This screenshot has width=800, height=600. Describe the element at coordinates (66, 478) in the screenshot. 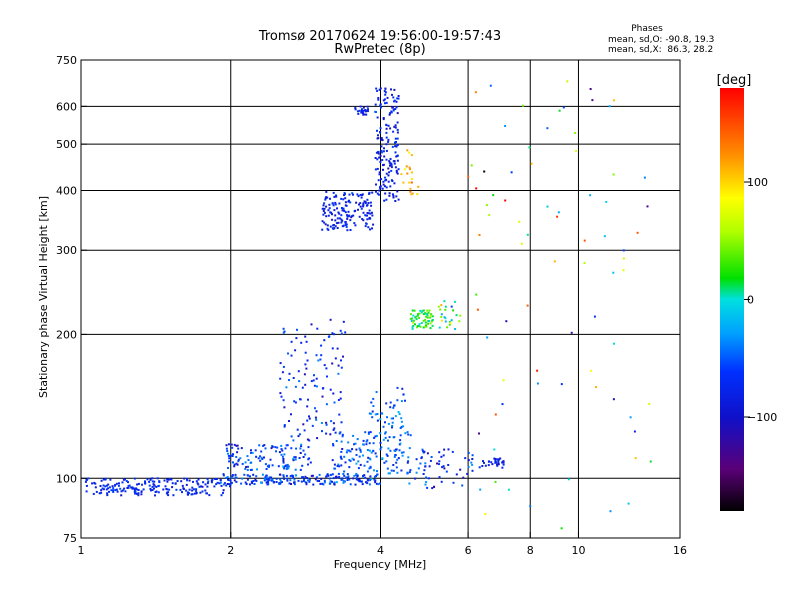

I see `y-tick-label: 100` at that location.